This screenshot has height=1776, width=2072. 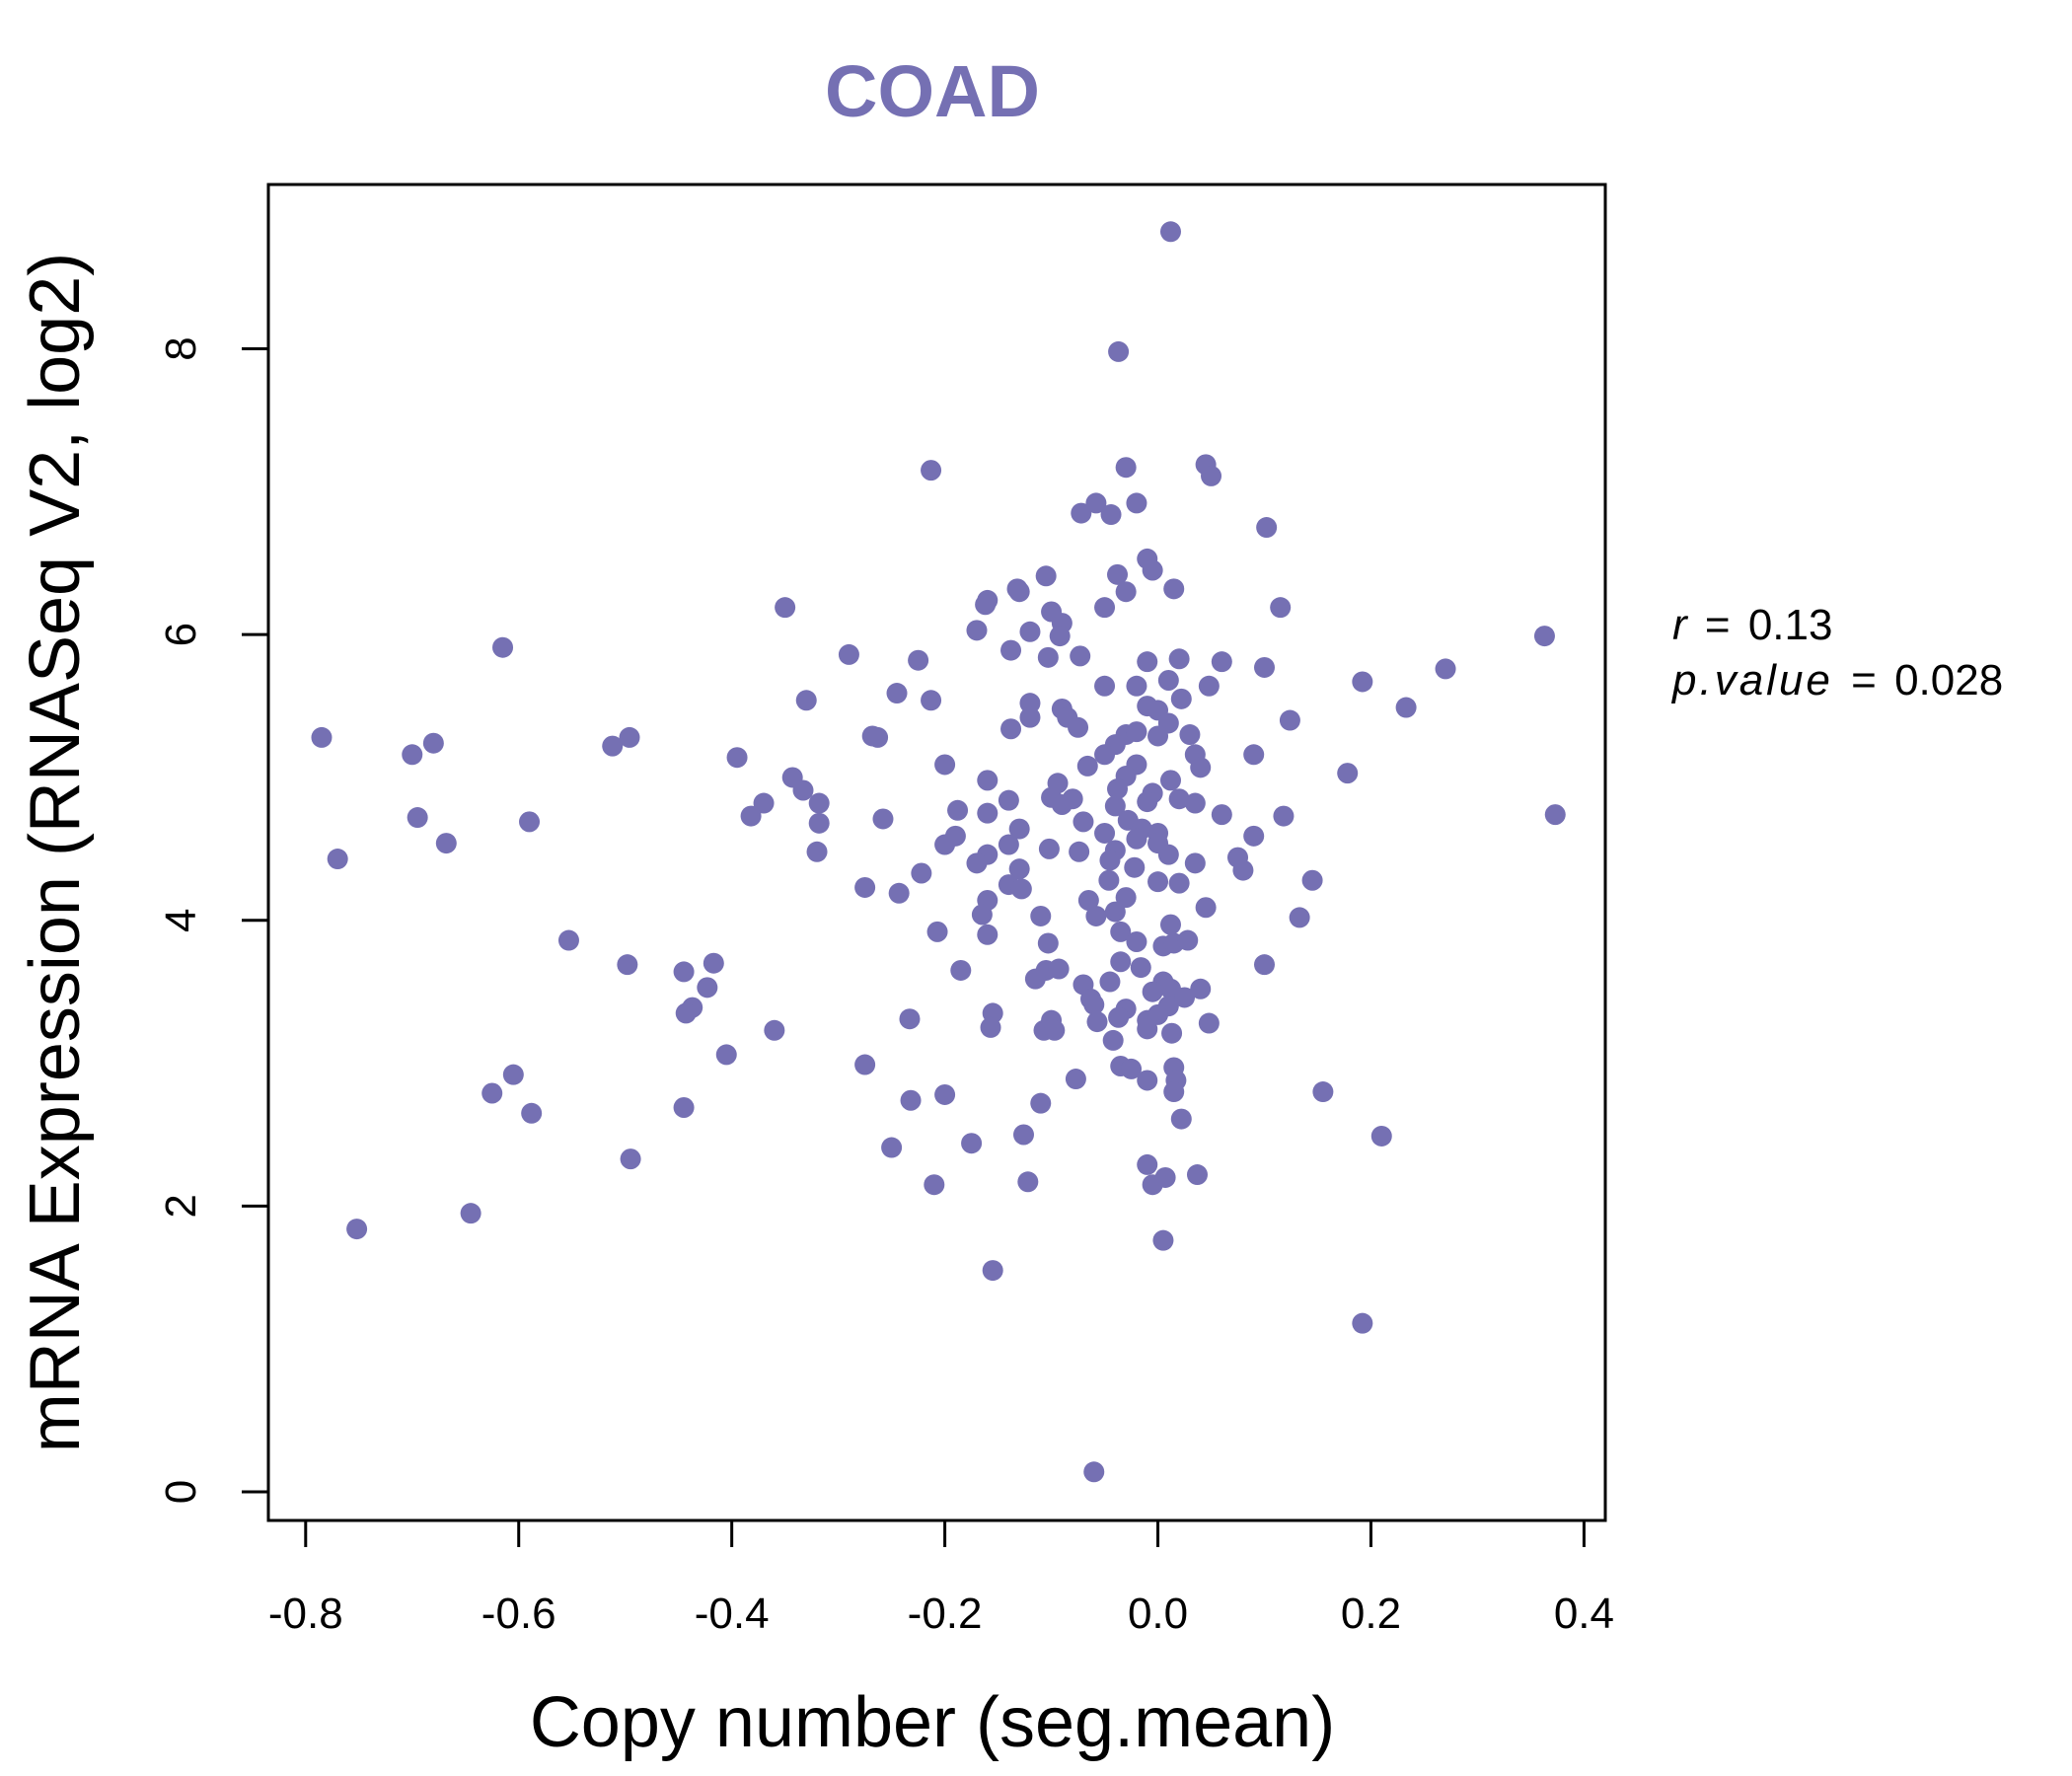 I want to click on y-axis: 0 2 4 6 8, so click(x=214, y=920).